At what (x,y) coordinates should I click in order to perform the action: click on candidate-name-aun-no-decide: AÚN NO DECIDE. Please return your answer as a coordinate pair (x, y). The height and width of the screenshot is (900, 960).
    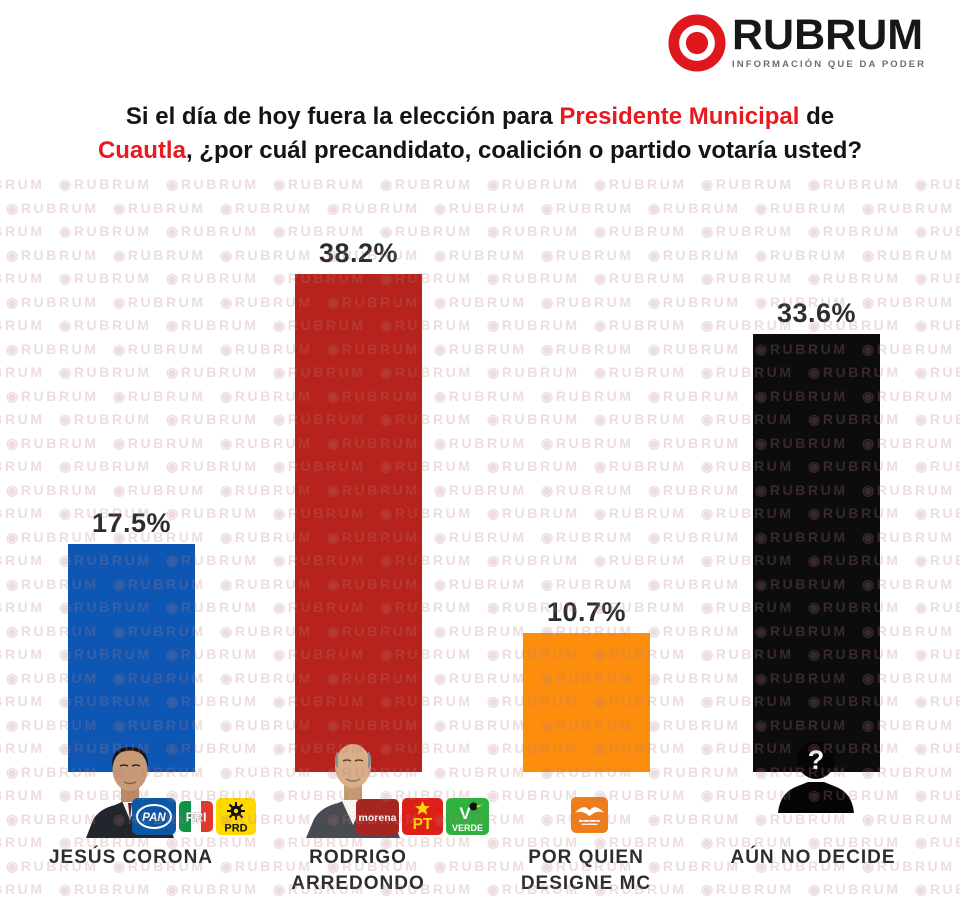
    Looking at the image, I should click on (813, 857).